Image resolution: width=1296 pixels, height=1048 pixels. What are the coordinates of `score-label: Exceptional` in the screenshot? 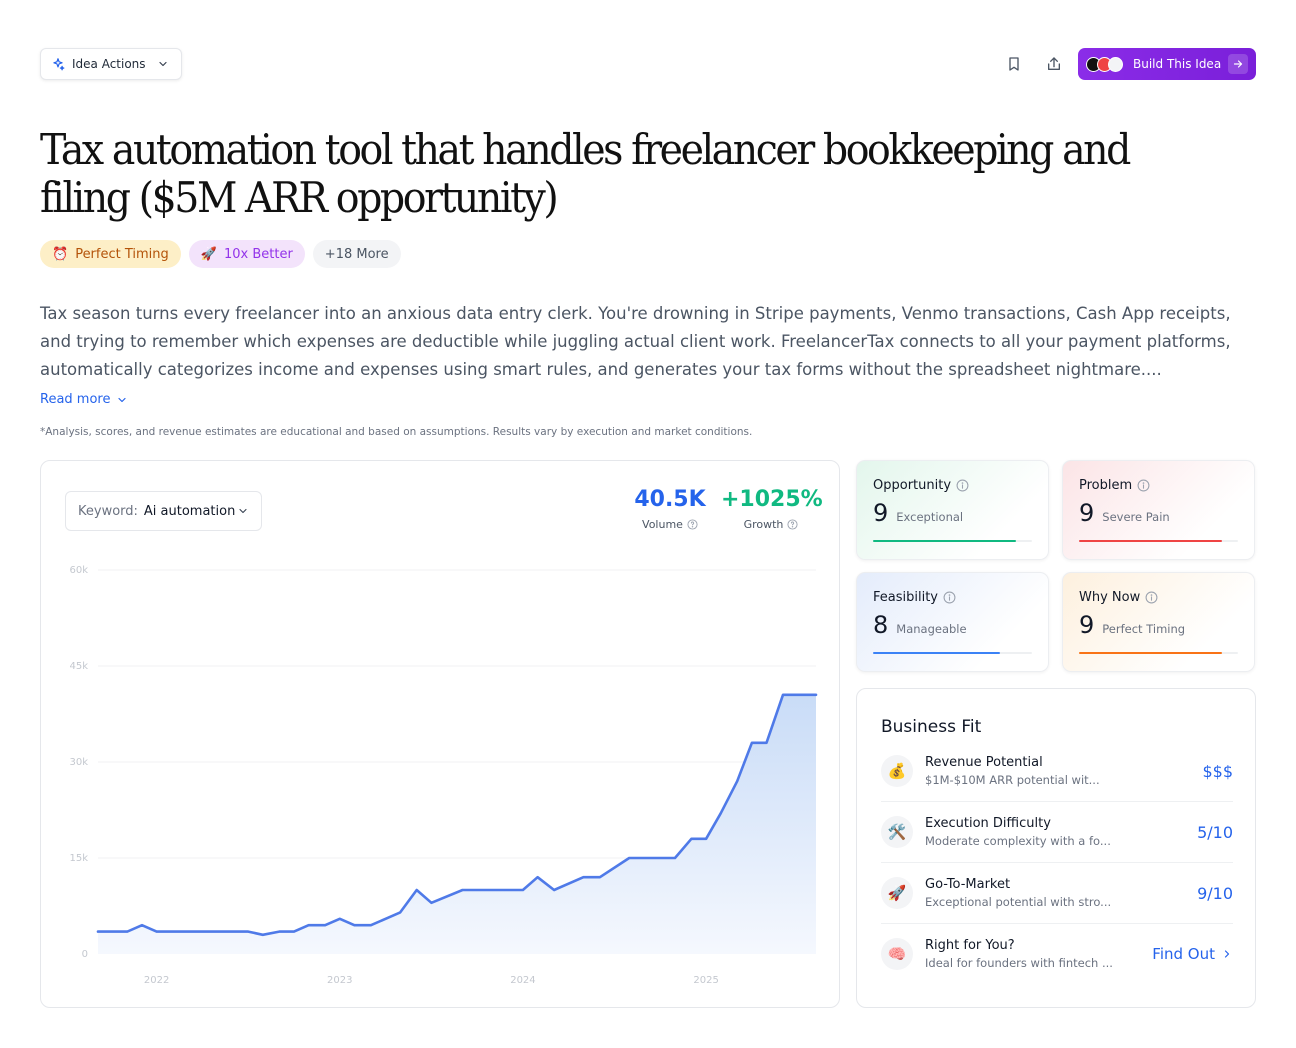 It's located at (930, 517).